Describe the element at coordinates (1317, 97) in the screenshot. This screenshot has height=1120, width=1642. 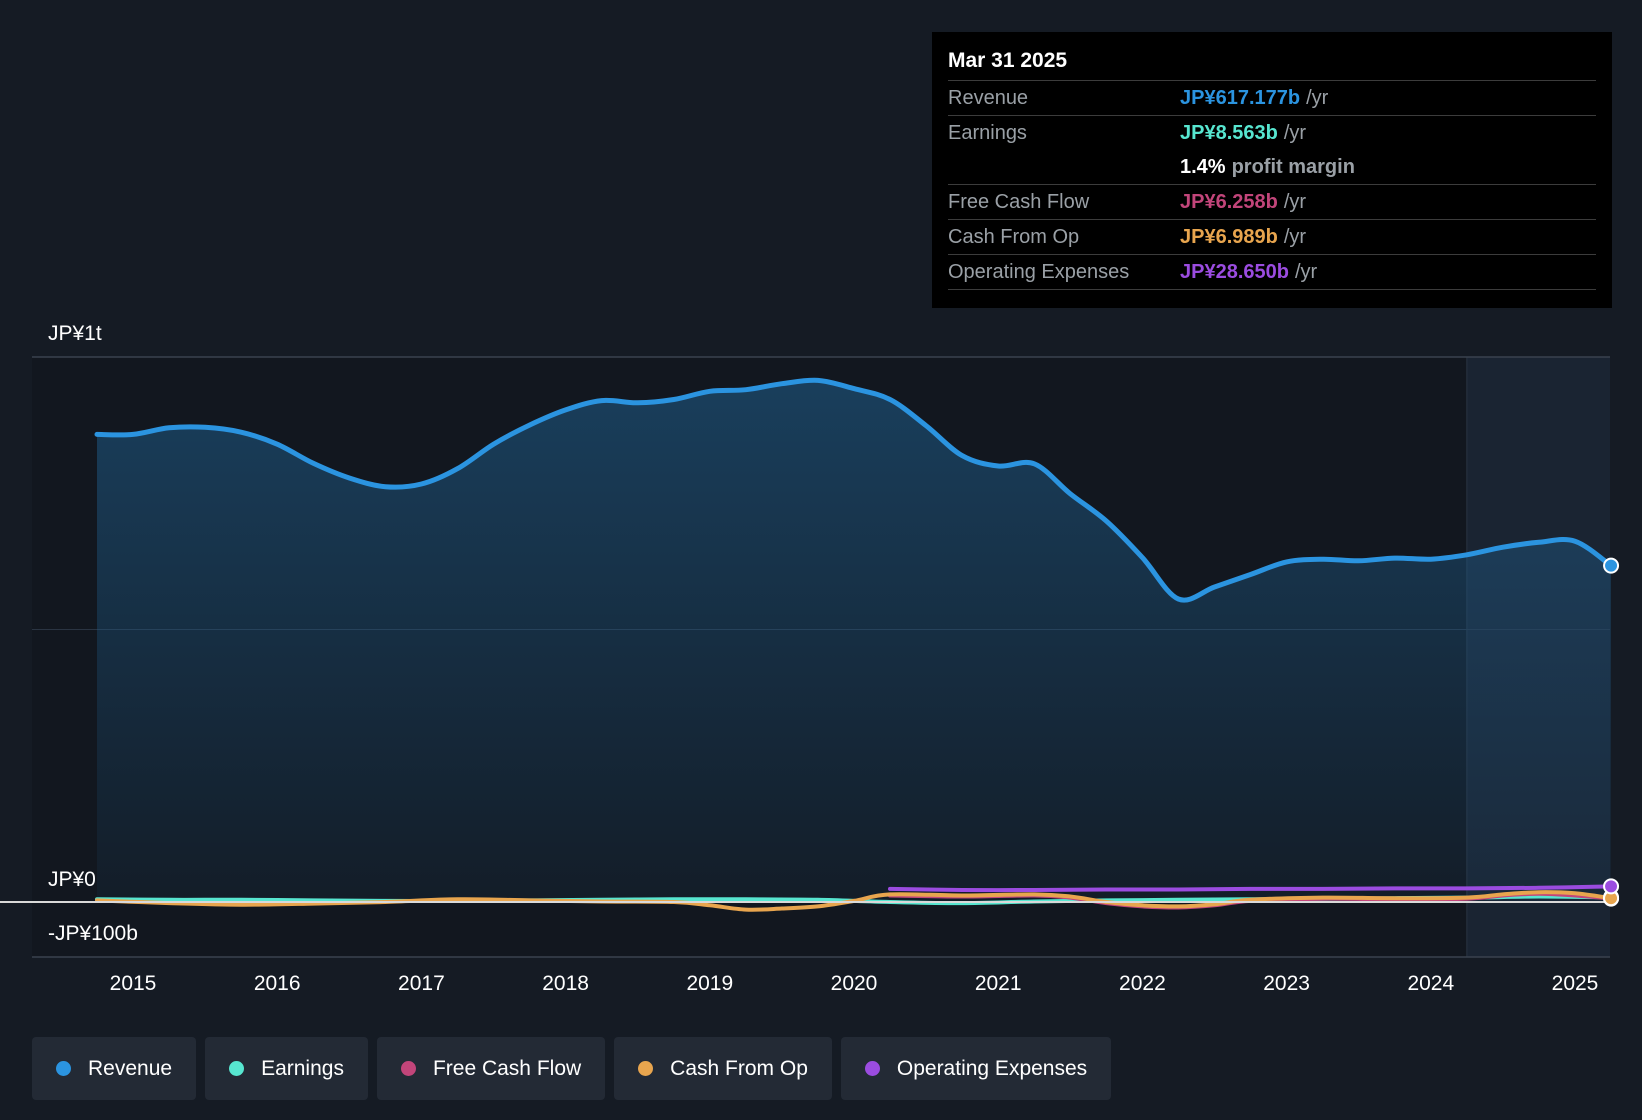
I see `tooltip-revenue-unit: /yr` at that location.